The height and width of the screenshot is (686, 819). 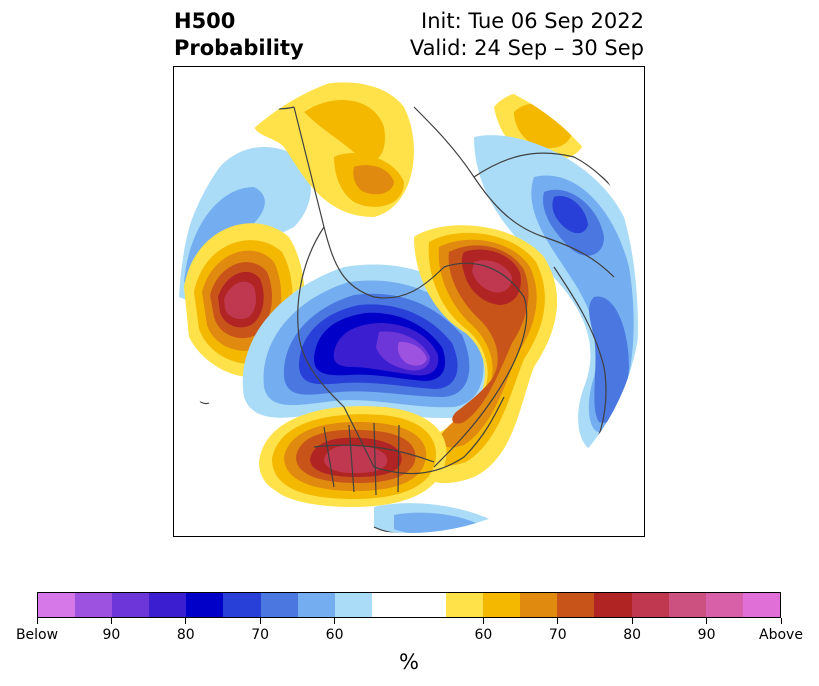 I want to click on valid-range: Valid: 24 Sep – 30 Sep, so click(x=526, y=48).